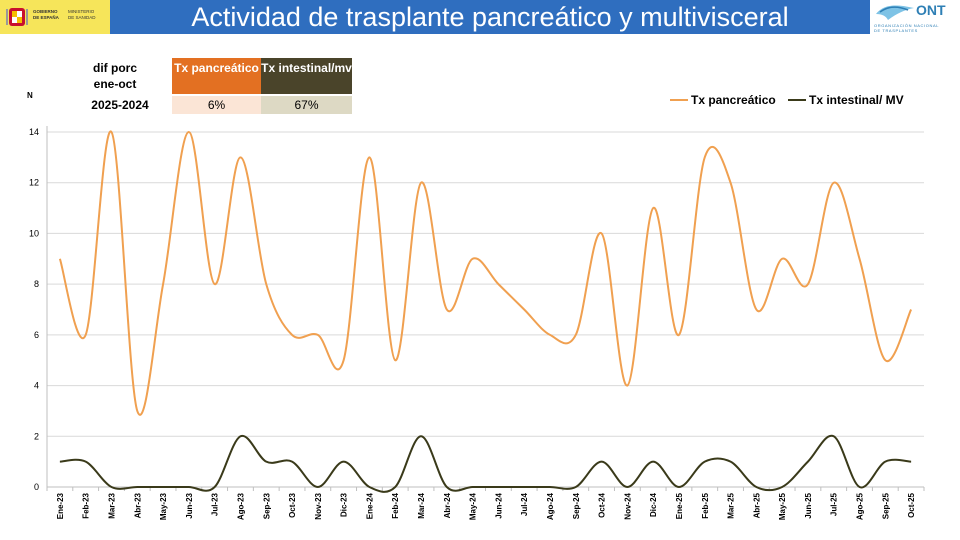  Describe the element at coordinates (318, 505) in the screenshot. I see `x-tick-label: Nov-23` at that location.